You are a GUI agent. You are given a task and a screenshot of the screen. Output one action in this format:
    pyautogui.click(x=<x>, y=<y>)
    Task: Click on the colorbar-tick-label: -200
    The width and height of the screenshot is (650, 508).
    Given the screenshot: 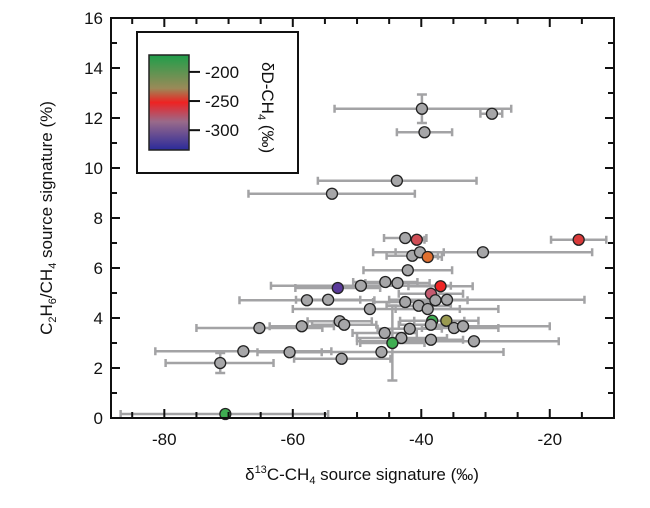 What is the action you would take?
    pyautogui.click(x=222, y=72)
    